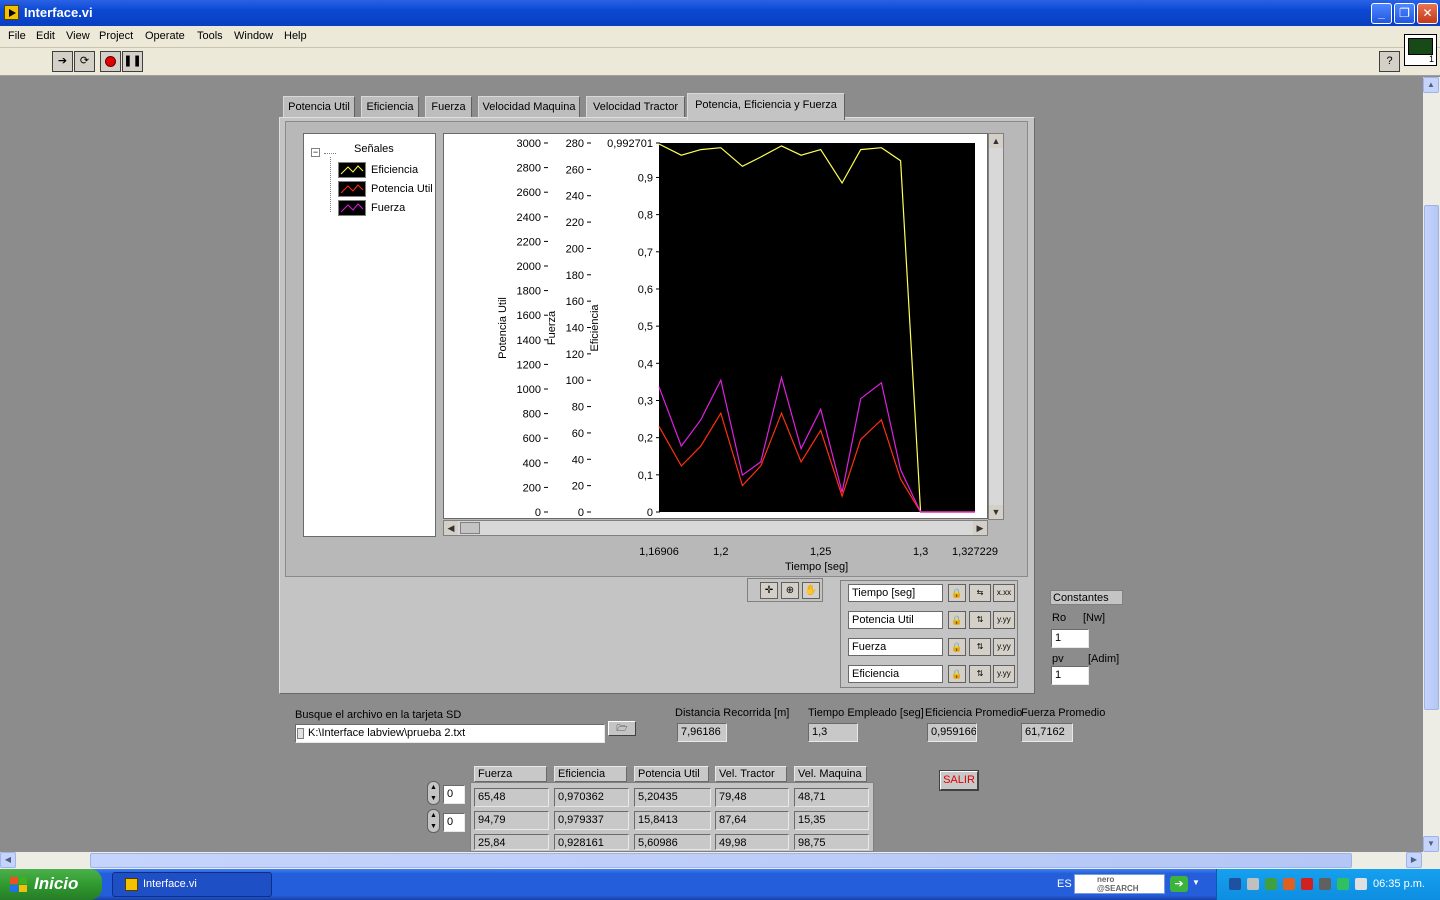  Describe the element at coordinates (1070, 638) in the screenshot. I see `ro-input: 1` at that location.